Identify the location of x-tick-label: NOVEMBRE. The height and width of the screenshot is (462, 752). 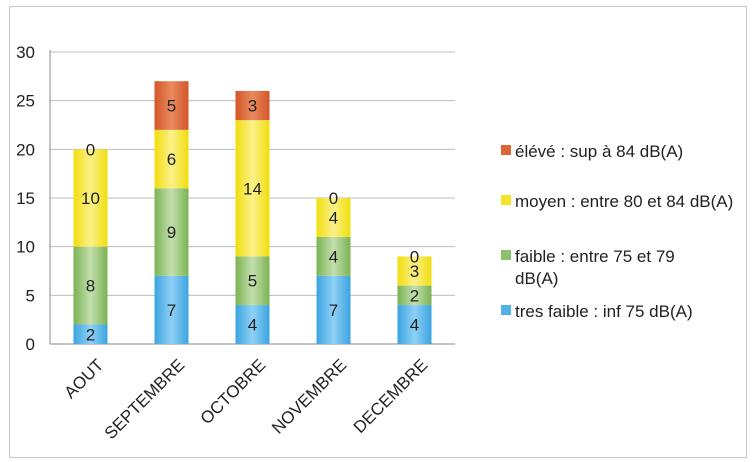
(309, 396).